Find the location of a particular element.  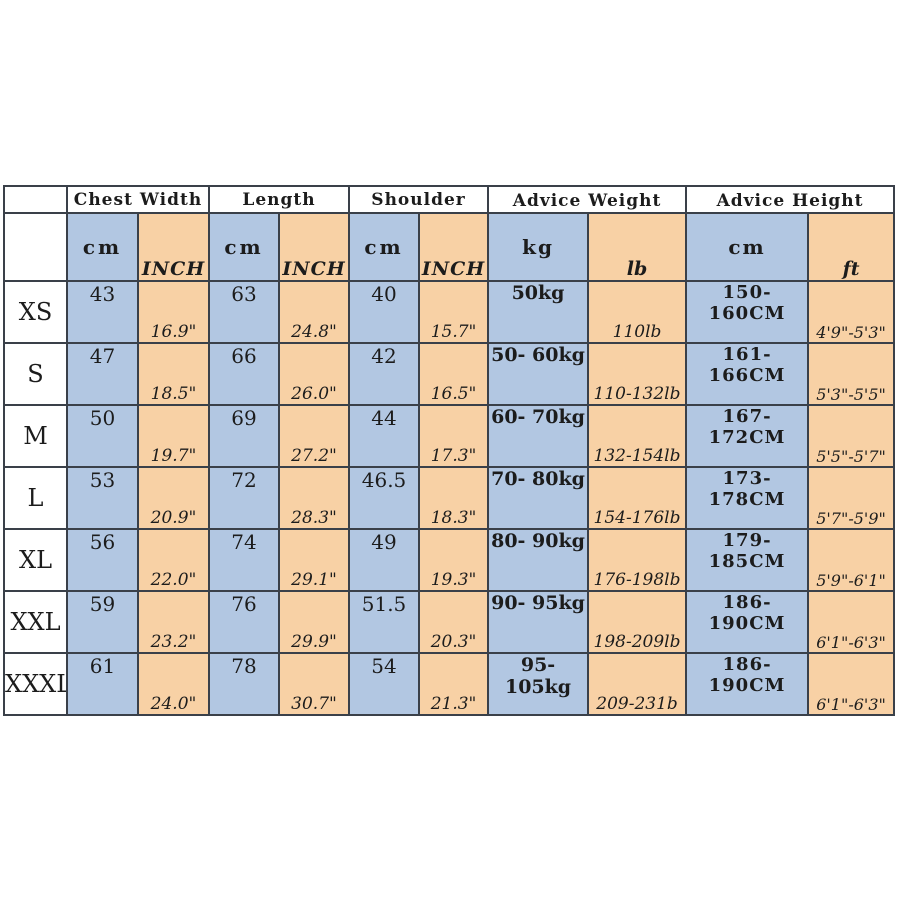

unit-chest-cm: cm is located at coordinates (102, 247).